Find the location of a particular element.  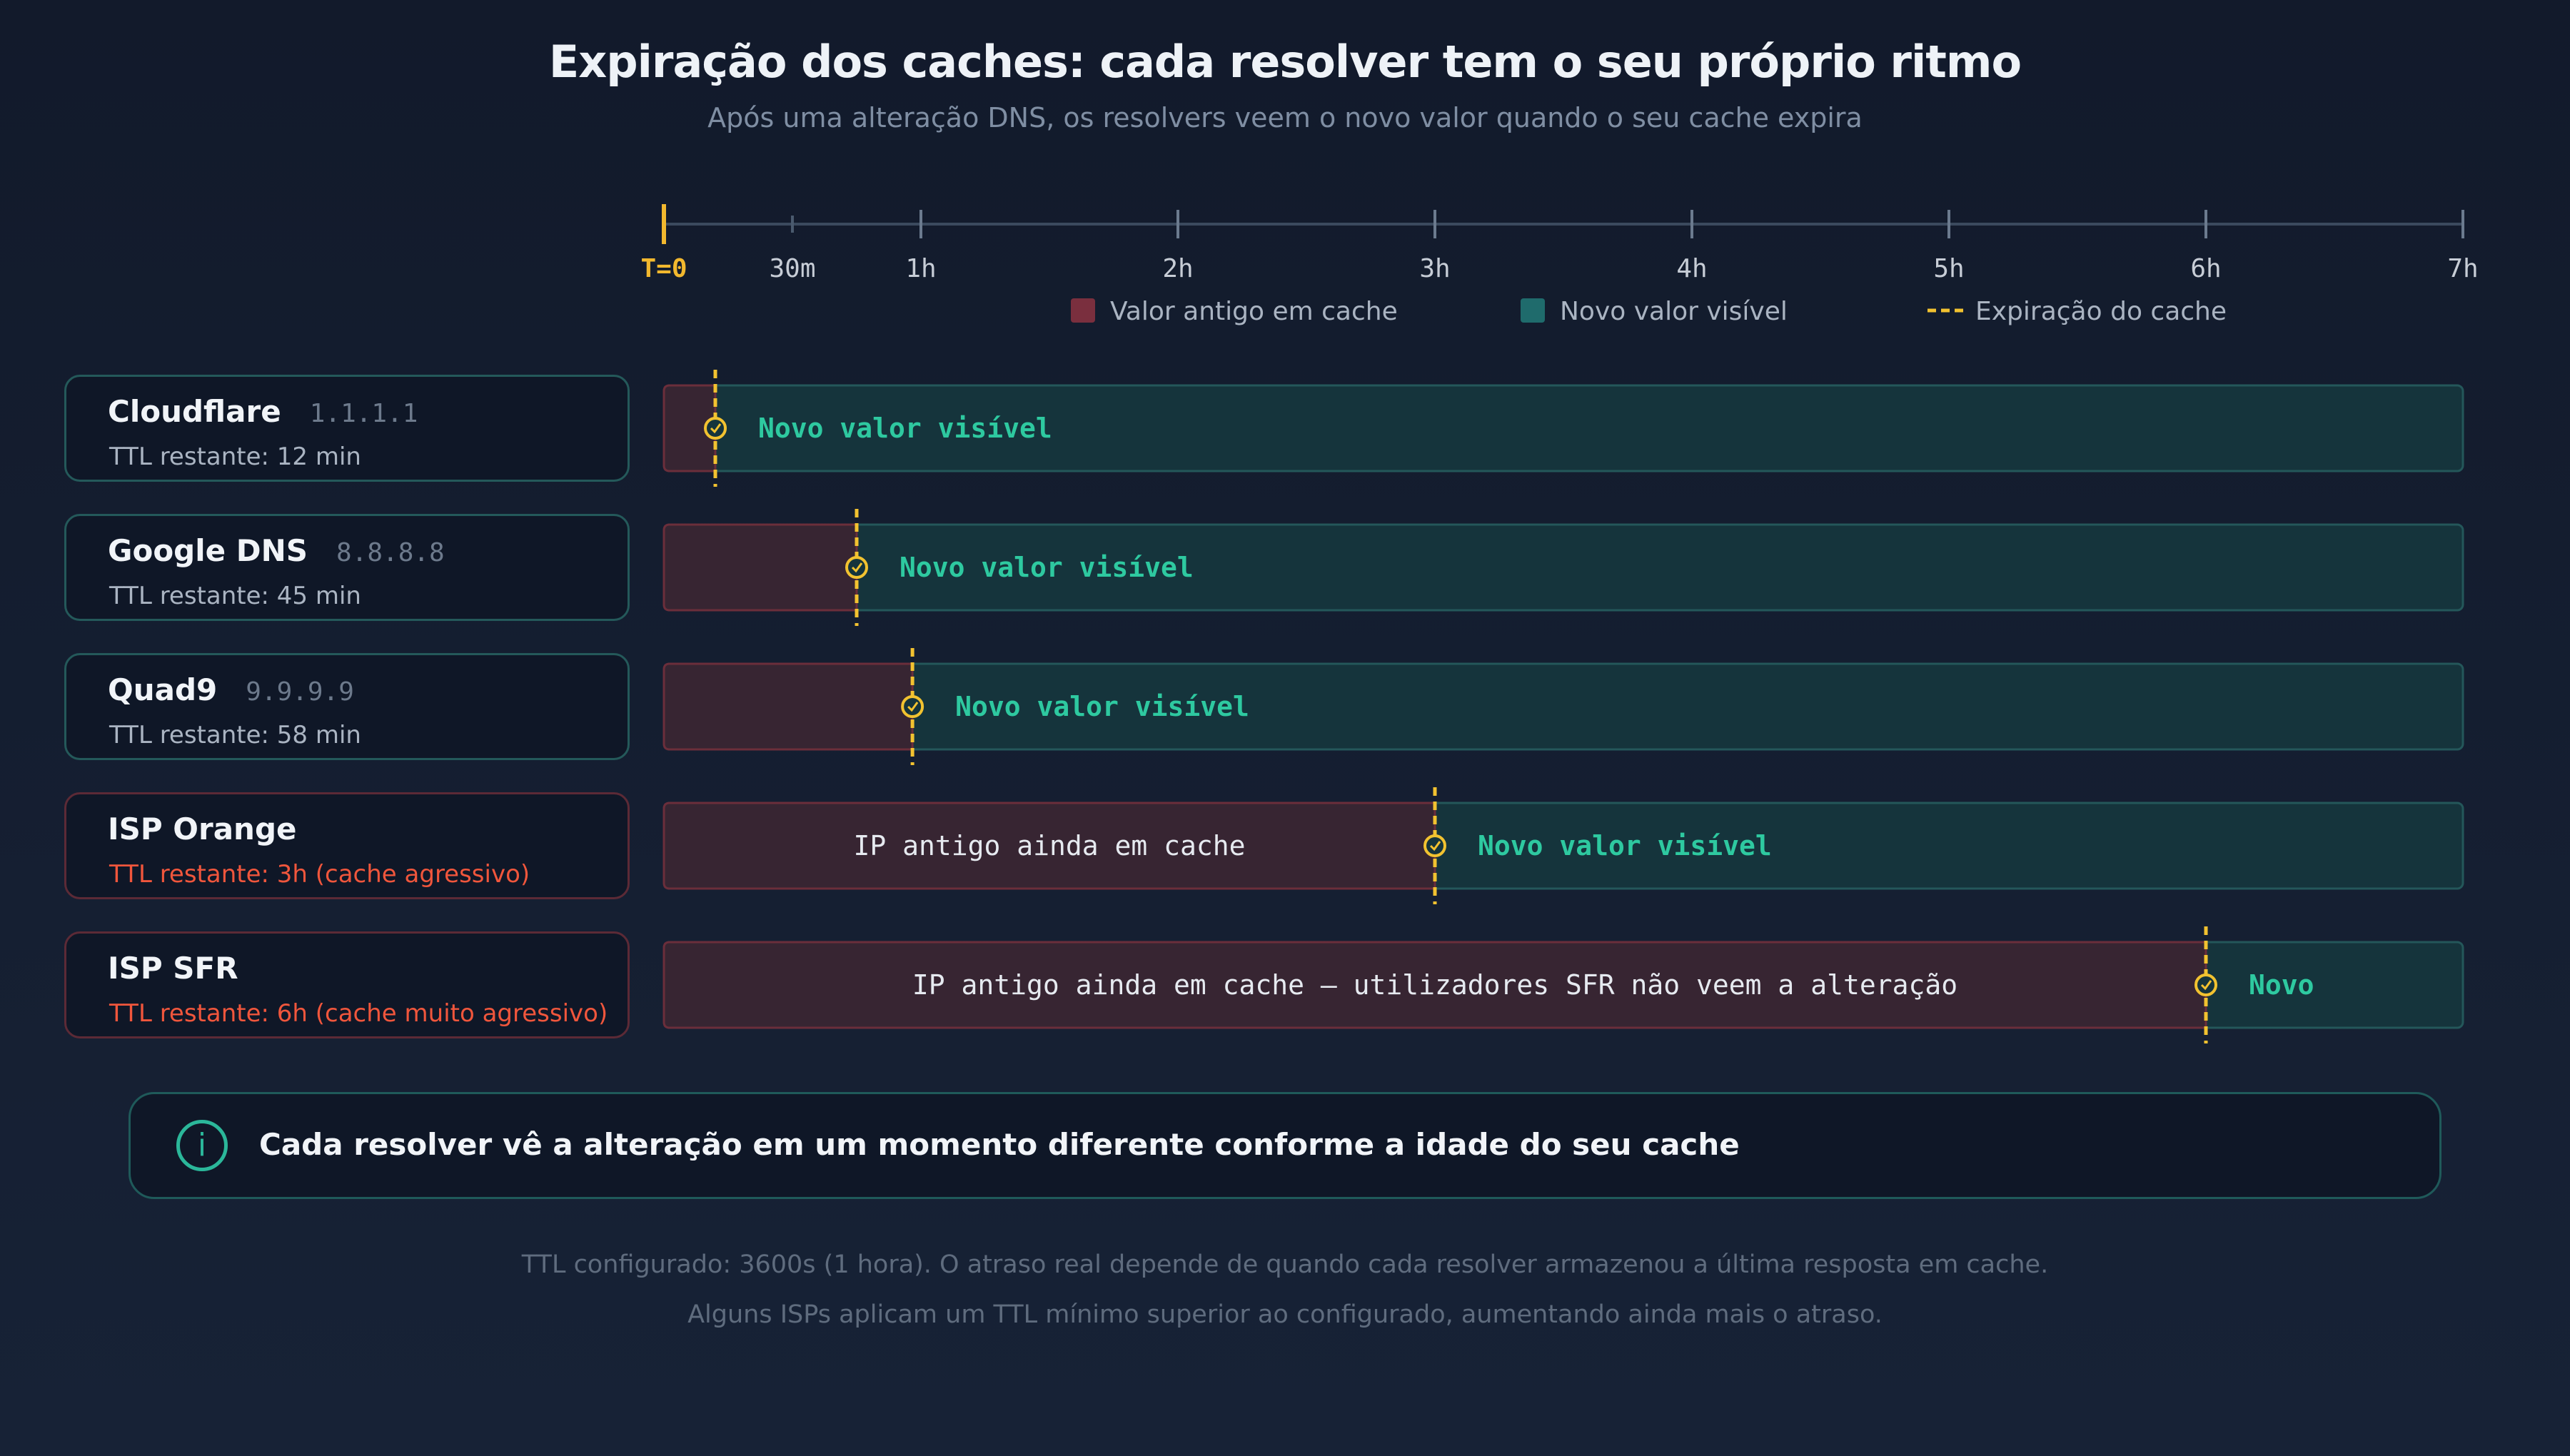

axis-tick-label: 2h is located at coordinates (1177, 268).